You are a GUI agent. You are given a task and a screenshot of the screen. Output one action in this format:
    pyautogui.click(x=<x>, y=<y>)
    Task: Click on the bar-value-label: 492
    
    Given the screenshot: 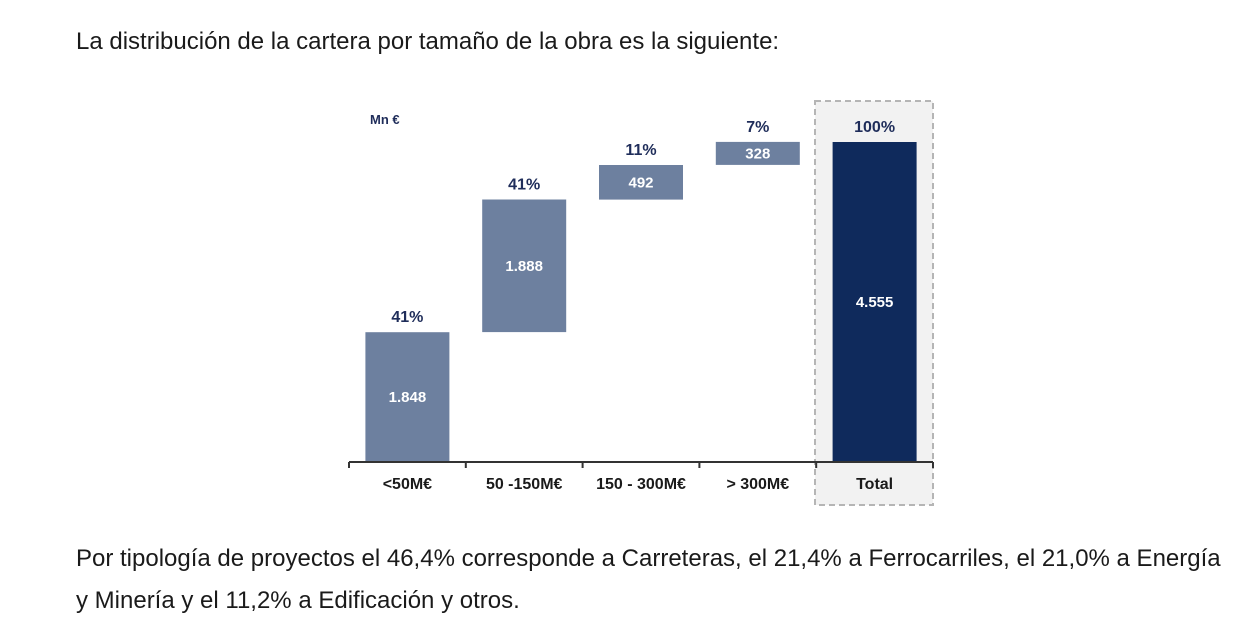 What is the action you would take?
    pyautogui.click(x=640, y=182)
    